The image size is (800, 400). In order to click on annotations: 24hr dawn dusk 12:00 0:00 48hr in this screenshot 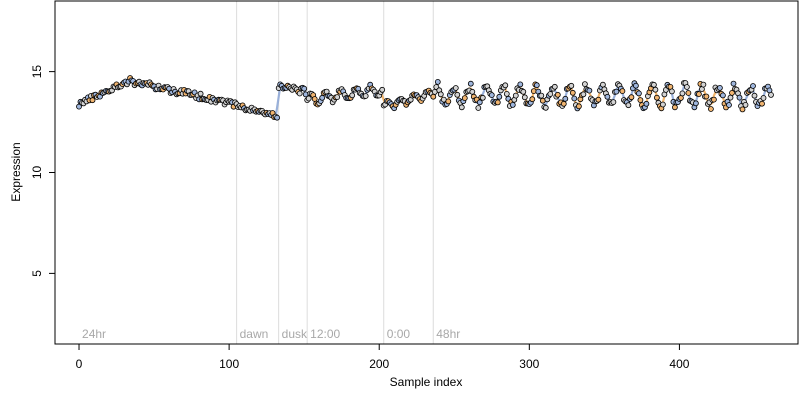, I will do `click(271, 334)`.